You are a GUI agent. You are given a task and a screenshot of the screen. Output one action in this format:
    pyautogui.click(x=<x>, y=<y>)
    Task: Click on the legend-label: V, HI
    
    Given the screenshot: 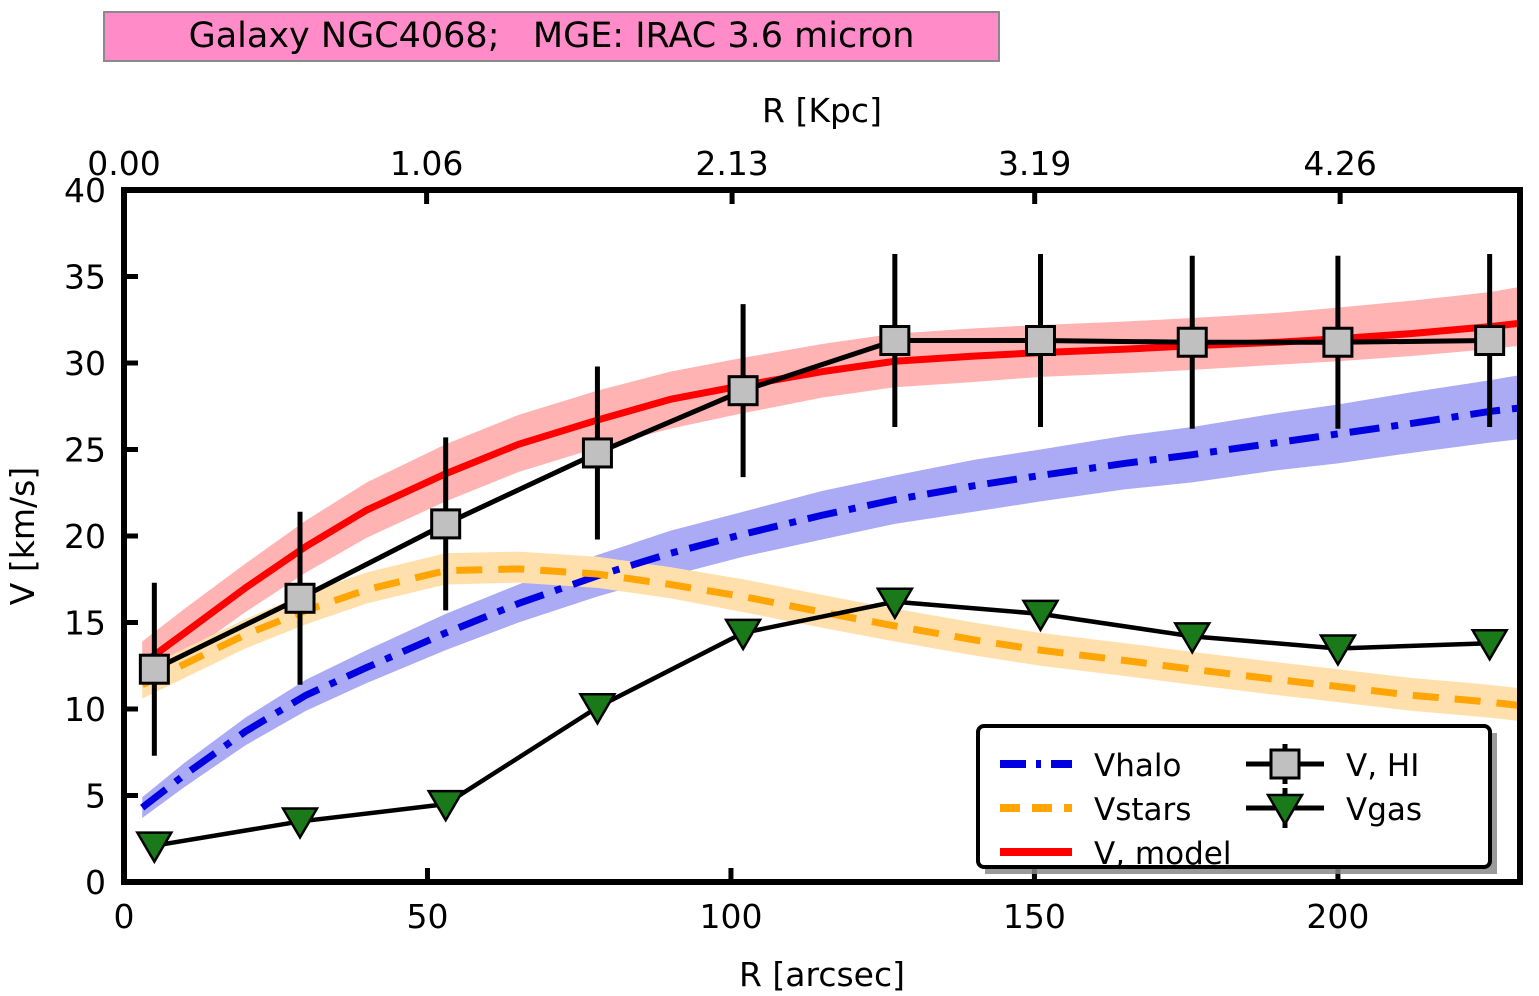 What is the action you would take?
    pyautogui.click(x=1382, y=766)
    